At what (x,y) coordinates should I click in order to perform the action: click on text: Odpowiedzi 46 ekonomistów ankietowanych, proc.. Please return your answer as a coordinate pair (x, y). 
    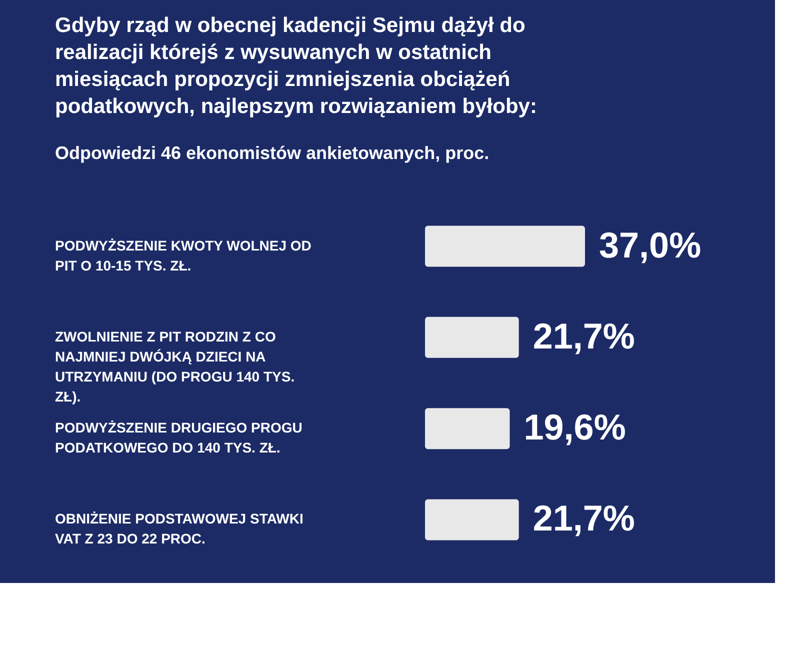
    Looking at the image, I should click on (272, 153).